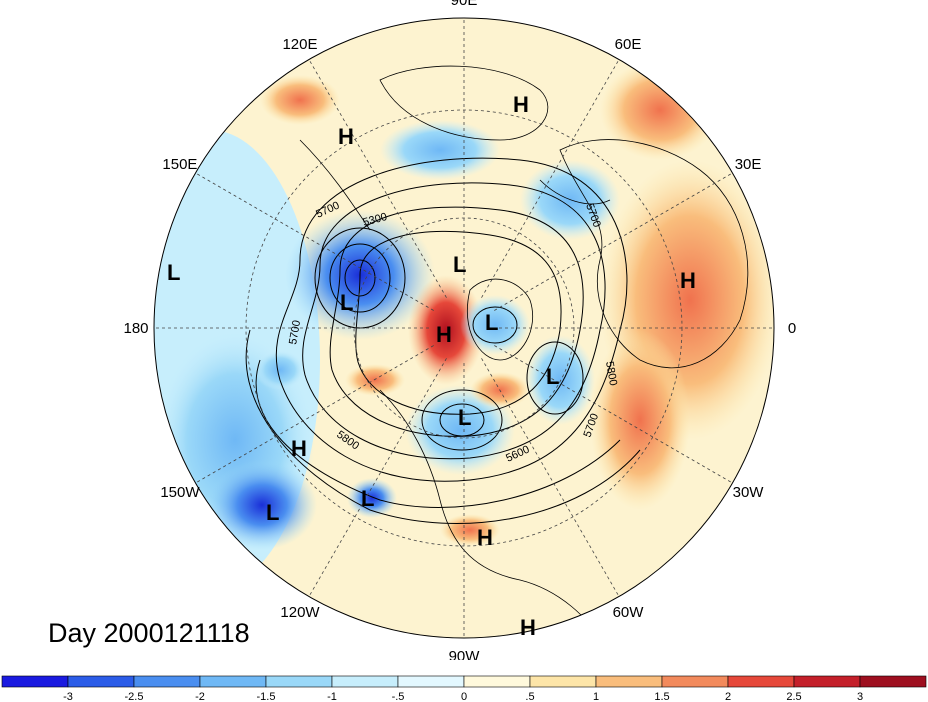 This screenshot has width=928, height=702. What do you see at coordinates (728, 696) in the screenshot?
I see `colorbar-tick-label: 2` at bounding box center [728, 696].